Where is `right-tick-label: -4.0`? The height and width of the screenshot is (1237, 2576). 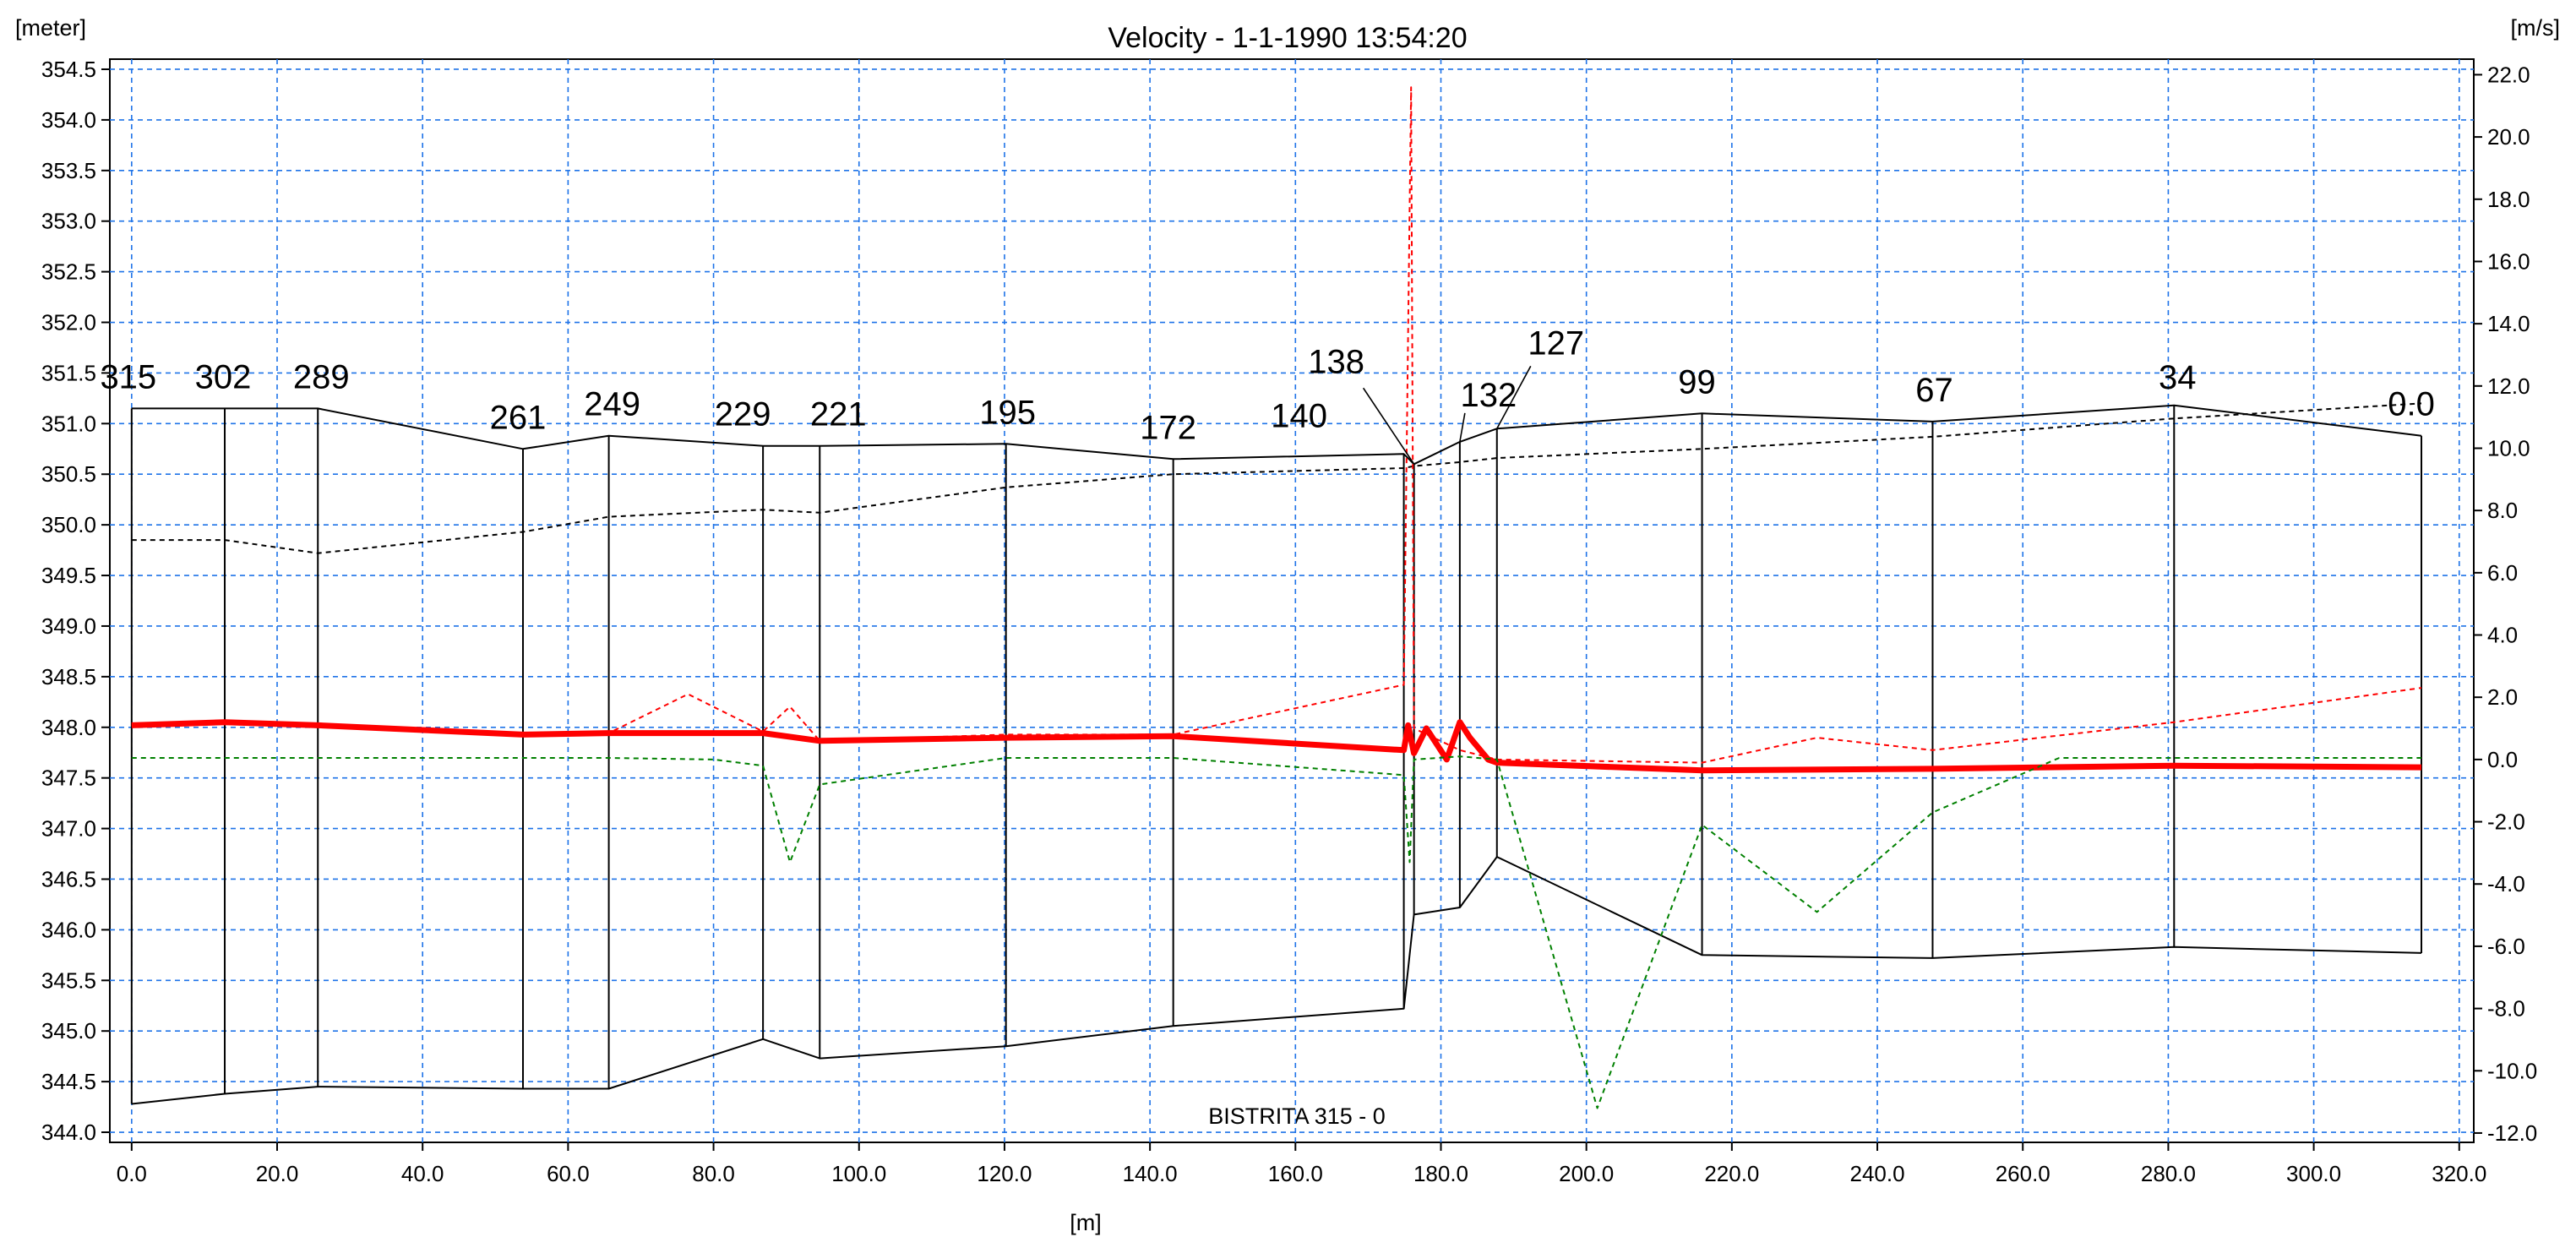
right-tick-label: -4.0 is located at coordinates (2506, 883).